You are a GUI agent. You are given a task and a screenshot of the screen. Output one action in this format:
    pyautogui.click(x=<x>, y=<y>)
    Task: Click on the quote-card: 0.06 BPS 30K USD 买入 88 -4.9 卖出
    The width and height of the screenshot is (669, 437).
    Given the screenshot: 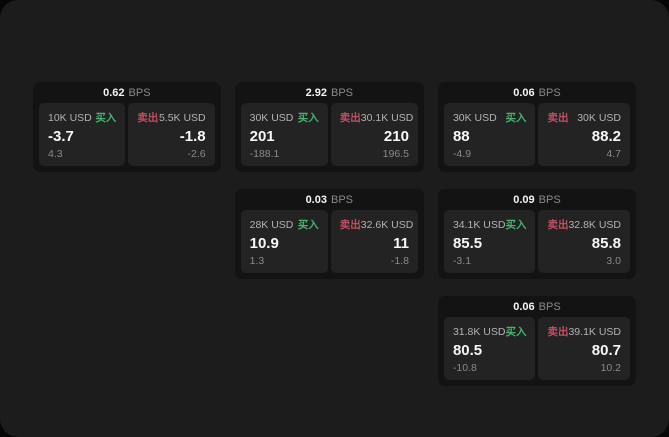 What is the action you would take?
    pyautogui.click(x=536, y=127)
    